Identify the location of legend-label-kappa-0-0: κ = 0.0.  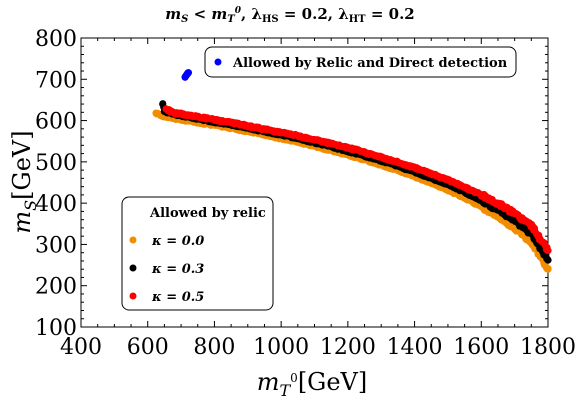
(177, 241).